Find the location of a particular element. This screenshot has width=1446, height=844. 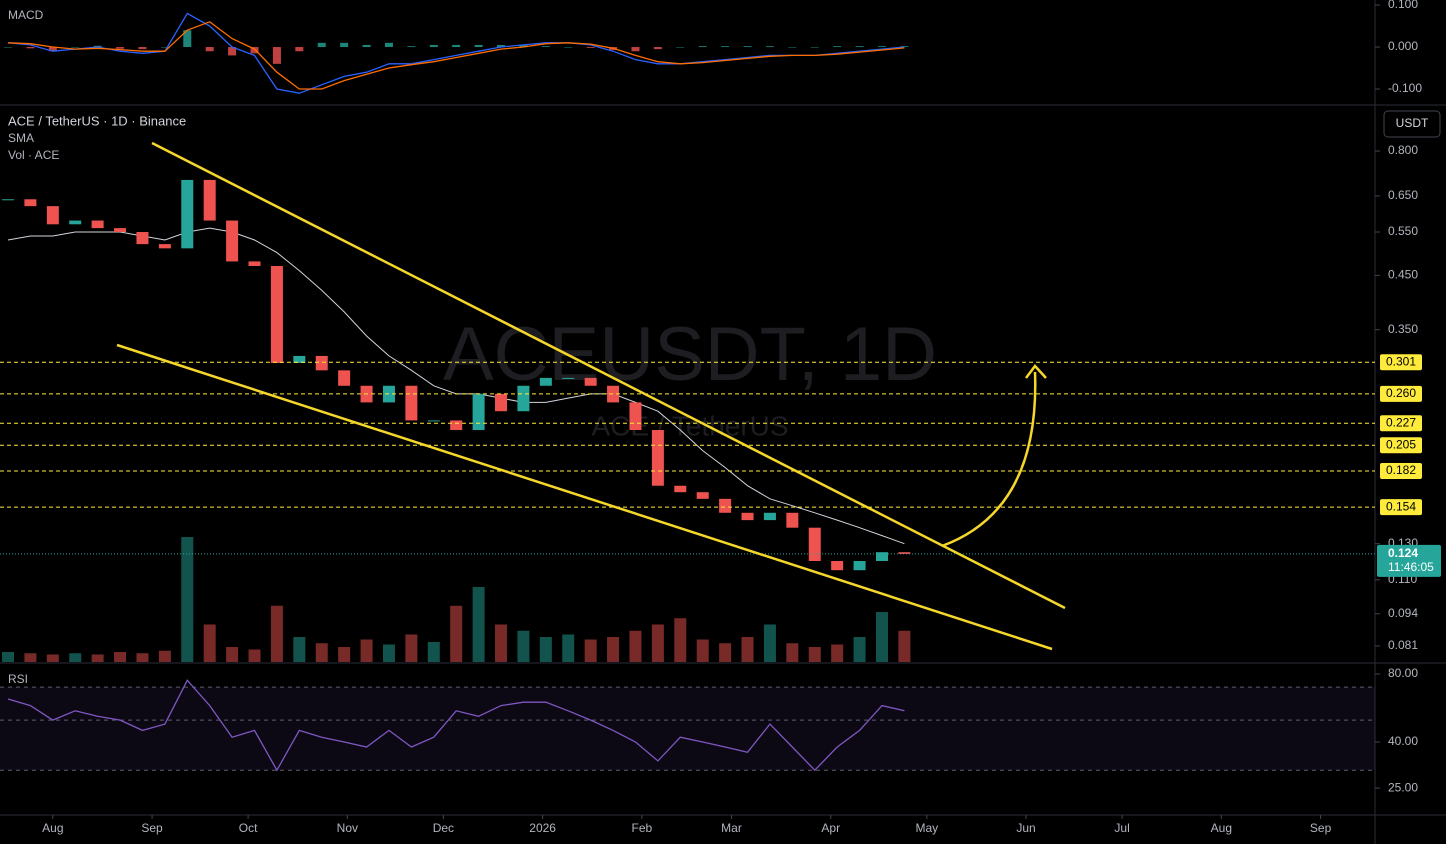

y-tick-label: 0.000 is located at coordinates (1403, 46).